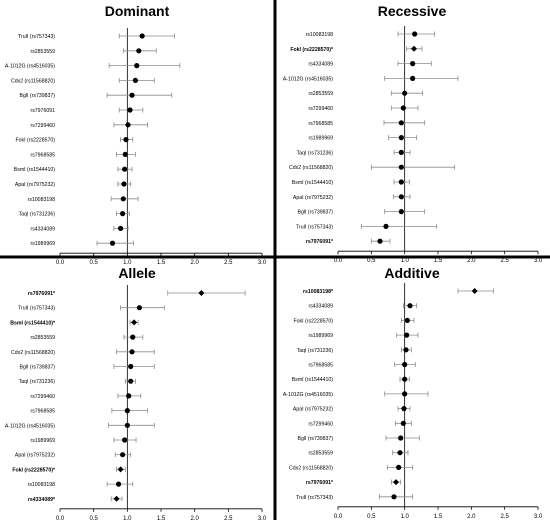  Describe the element at coordinates (363, 306) in the screenshot. I see `forest-row: rs4334089` at that location.